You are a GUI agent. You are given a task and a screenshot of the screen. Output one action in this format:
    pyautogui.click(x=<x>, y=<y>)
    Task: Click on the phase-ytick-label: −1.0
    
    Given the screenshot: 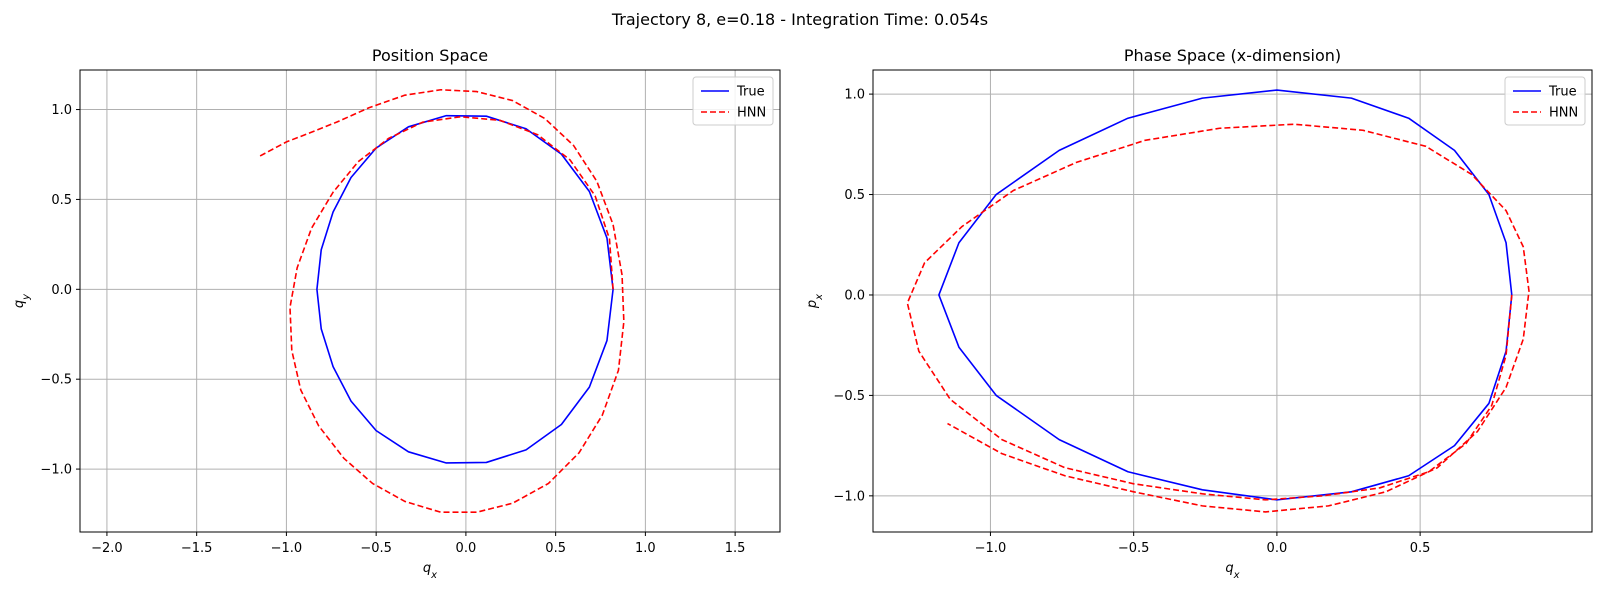 What is the action you would take?
    pyautogui.click(x=849, y=496)
    